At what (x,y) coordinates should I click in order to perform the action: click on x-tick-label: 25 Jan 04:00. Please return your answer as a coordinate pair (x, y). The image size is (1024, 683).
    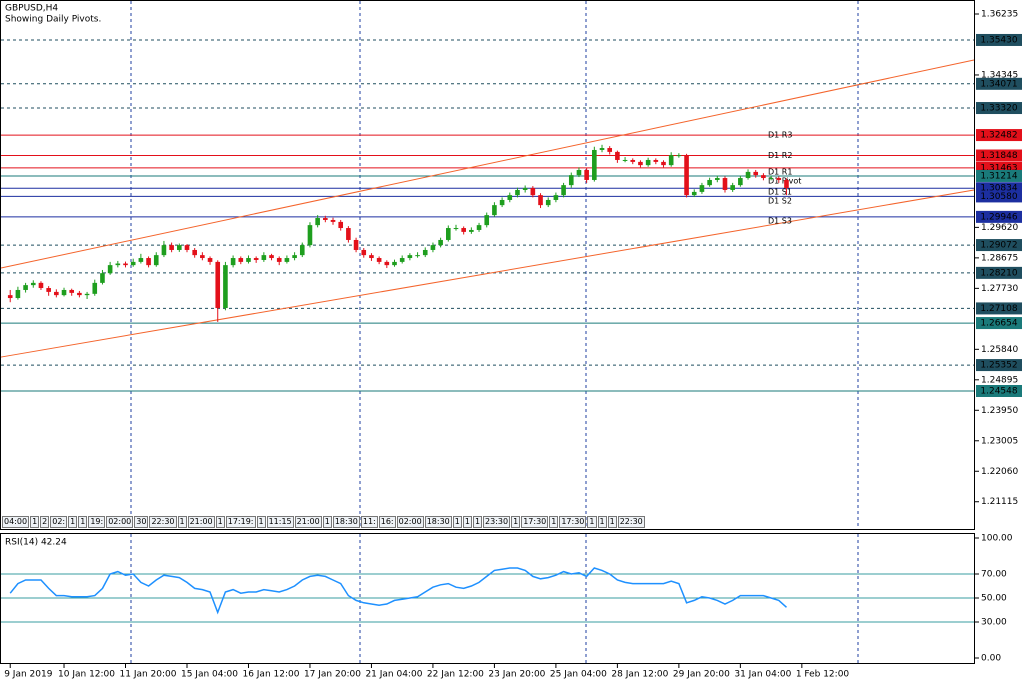
    Looking at the image, I should click on (578, 675).